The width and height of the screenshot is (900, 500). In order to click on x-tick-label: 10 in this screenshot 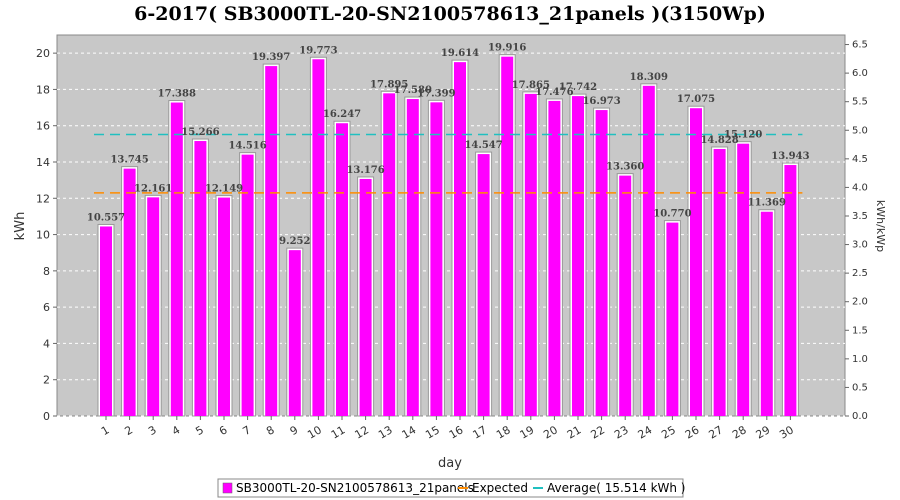, I will do `click(314, 432)`.